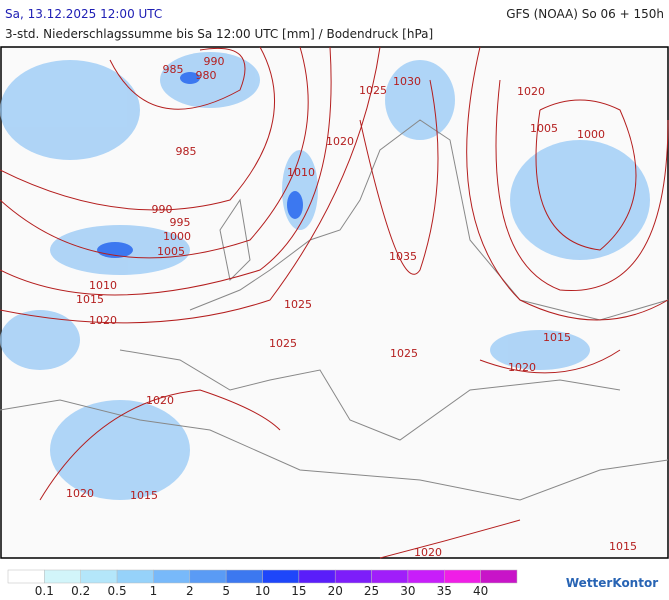  What do you see at coordinates (117, 591) in the screenshot?
I see `legend-label: 0.5` at bounding box center [117, 591].